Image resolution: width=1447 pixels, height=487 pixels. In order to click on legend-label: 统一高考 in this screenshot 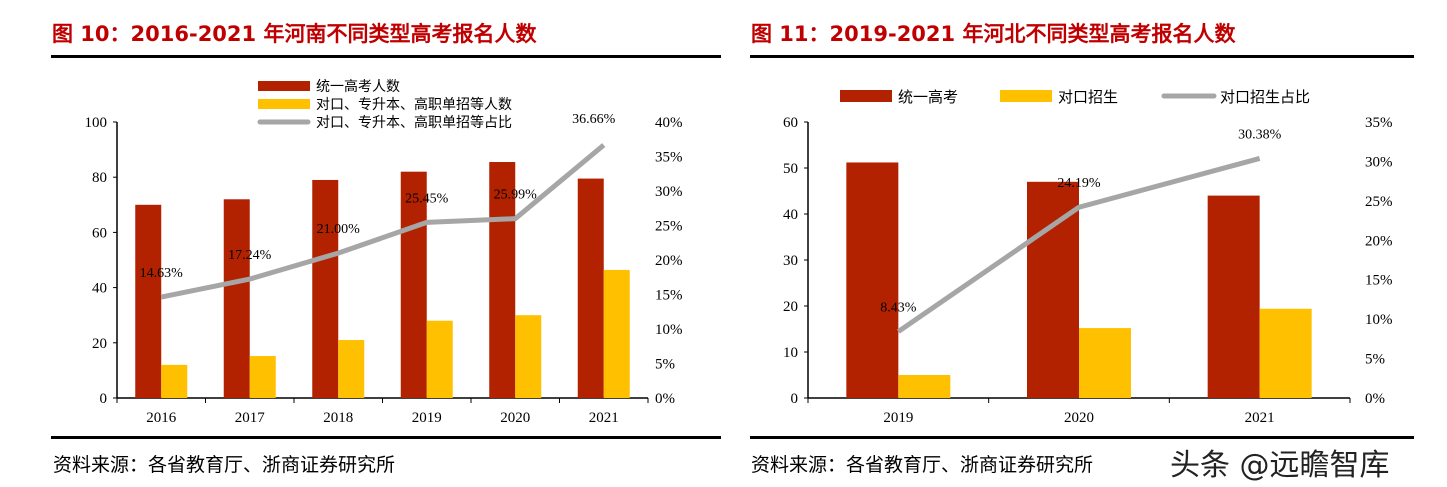, I will do `click(928, 97)`.